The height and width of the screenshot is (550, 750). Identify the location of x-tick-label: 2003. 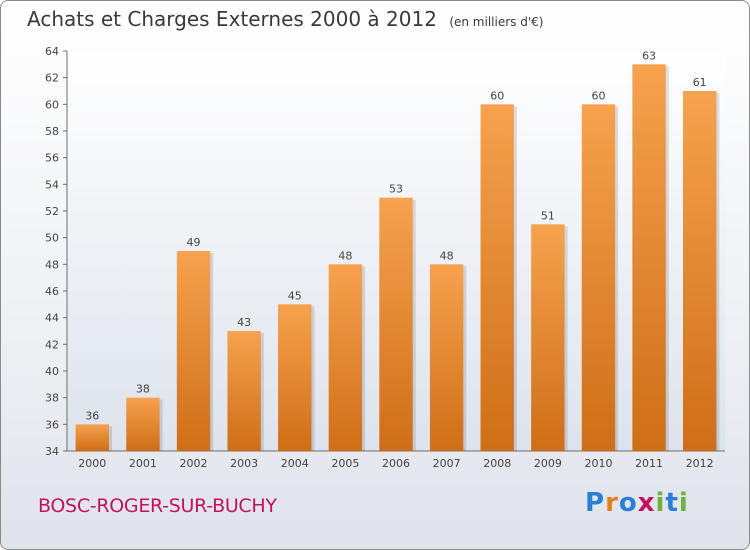
(244, 463).